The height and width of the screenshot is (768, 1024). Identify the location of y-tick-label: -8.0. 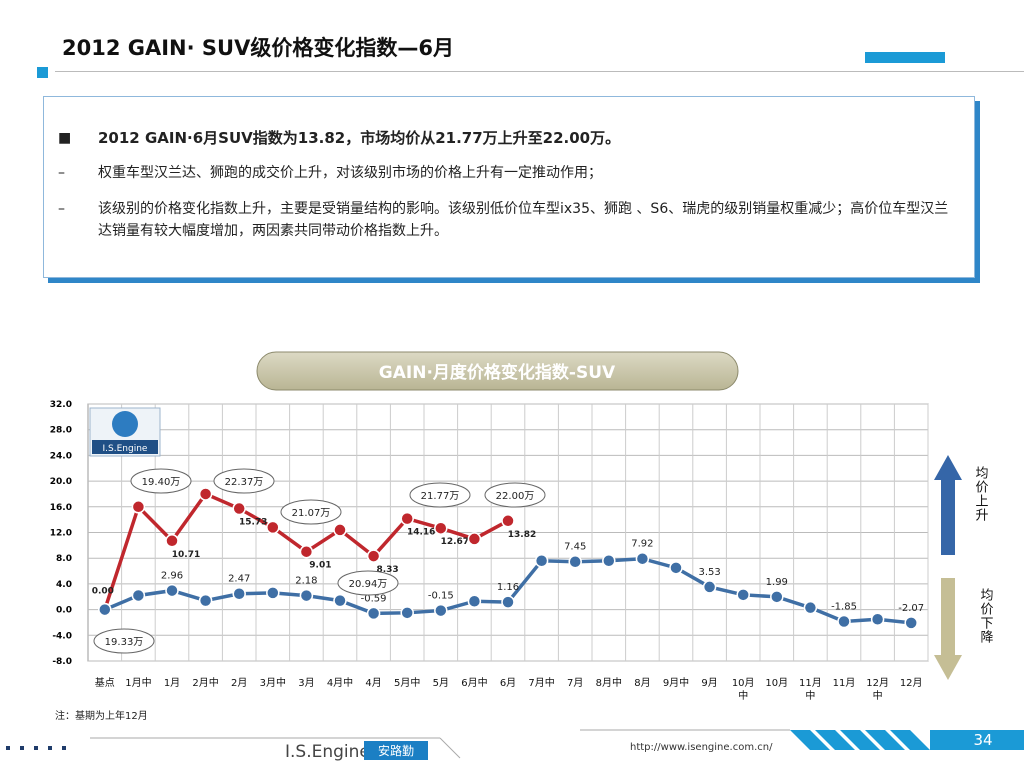
(62, 662).